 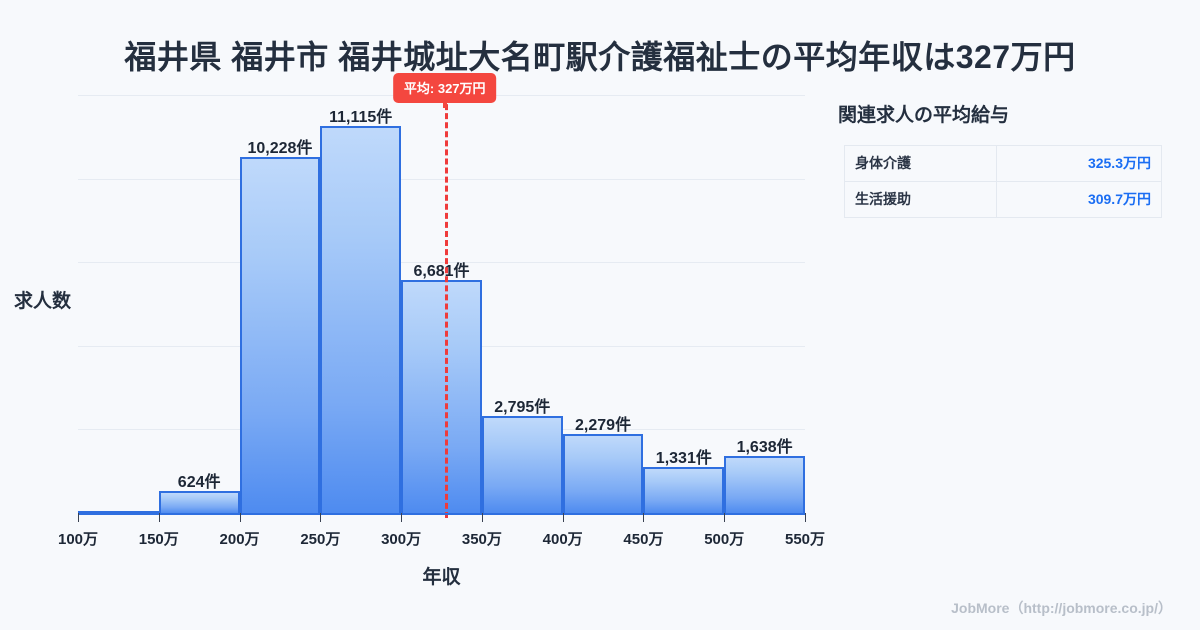 I want to click on bar-value-label: 6,681件, so click(x=441, y=272).